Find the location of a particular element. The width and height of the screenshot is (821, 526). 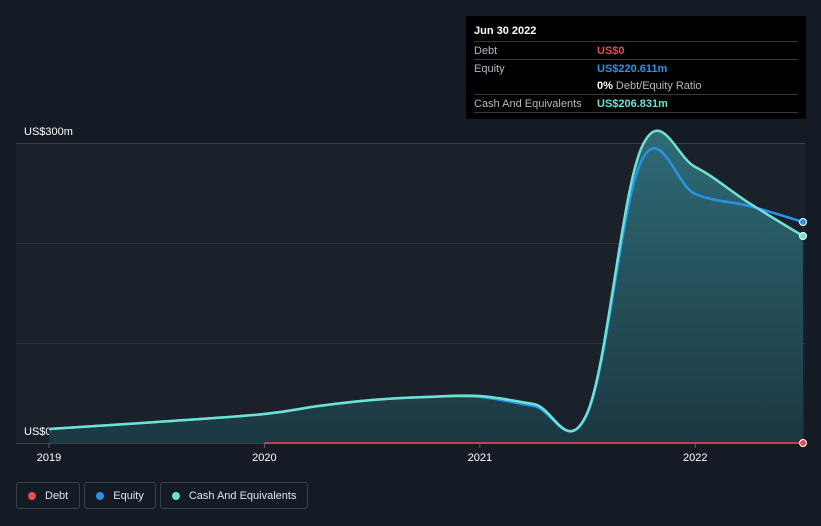

chart-legend: Debt Equity Cash And Equivalents is located at coordinates (162, 495).